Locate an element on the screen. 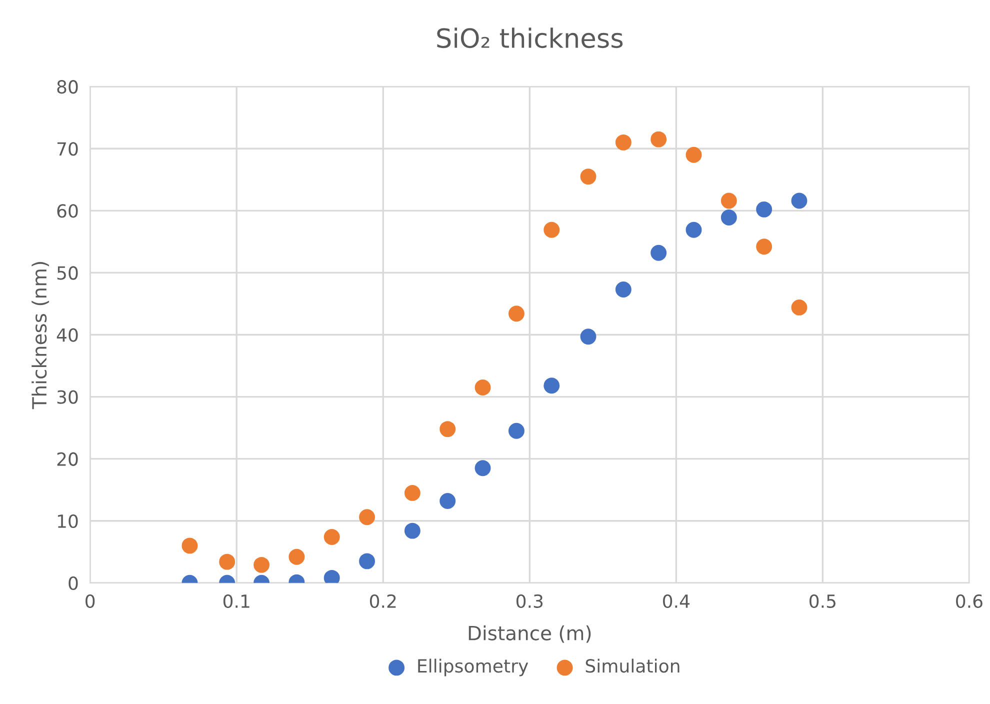 The height and width of the screenshot is (704, 990). x-tick-label: 0.6 is located at coordinates (969, 601).